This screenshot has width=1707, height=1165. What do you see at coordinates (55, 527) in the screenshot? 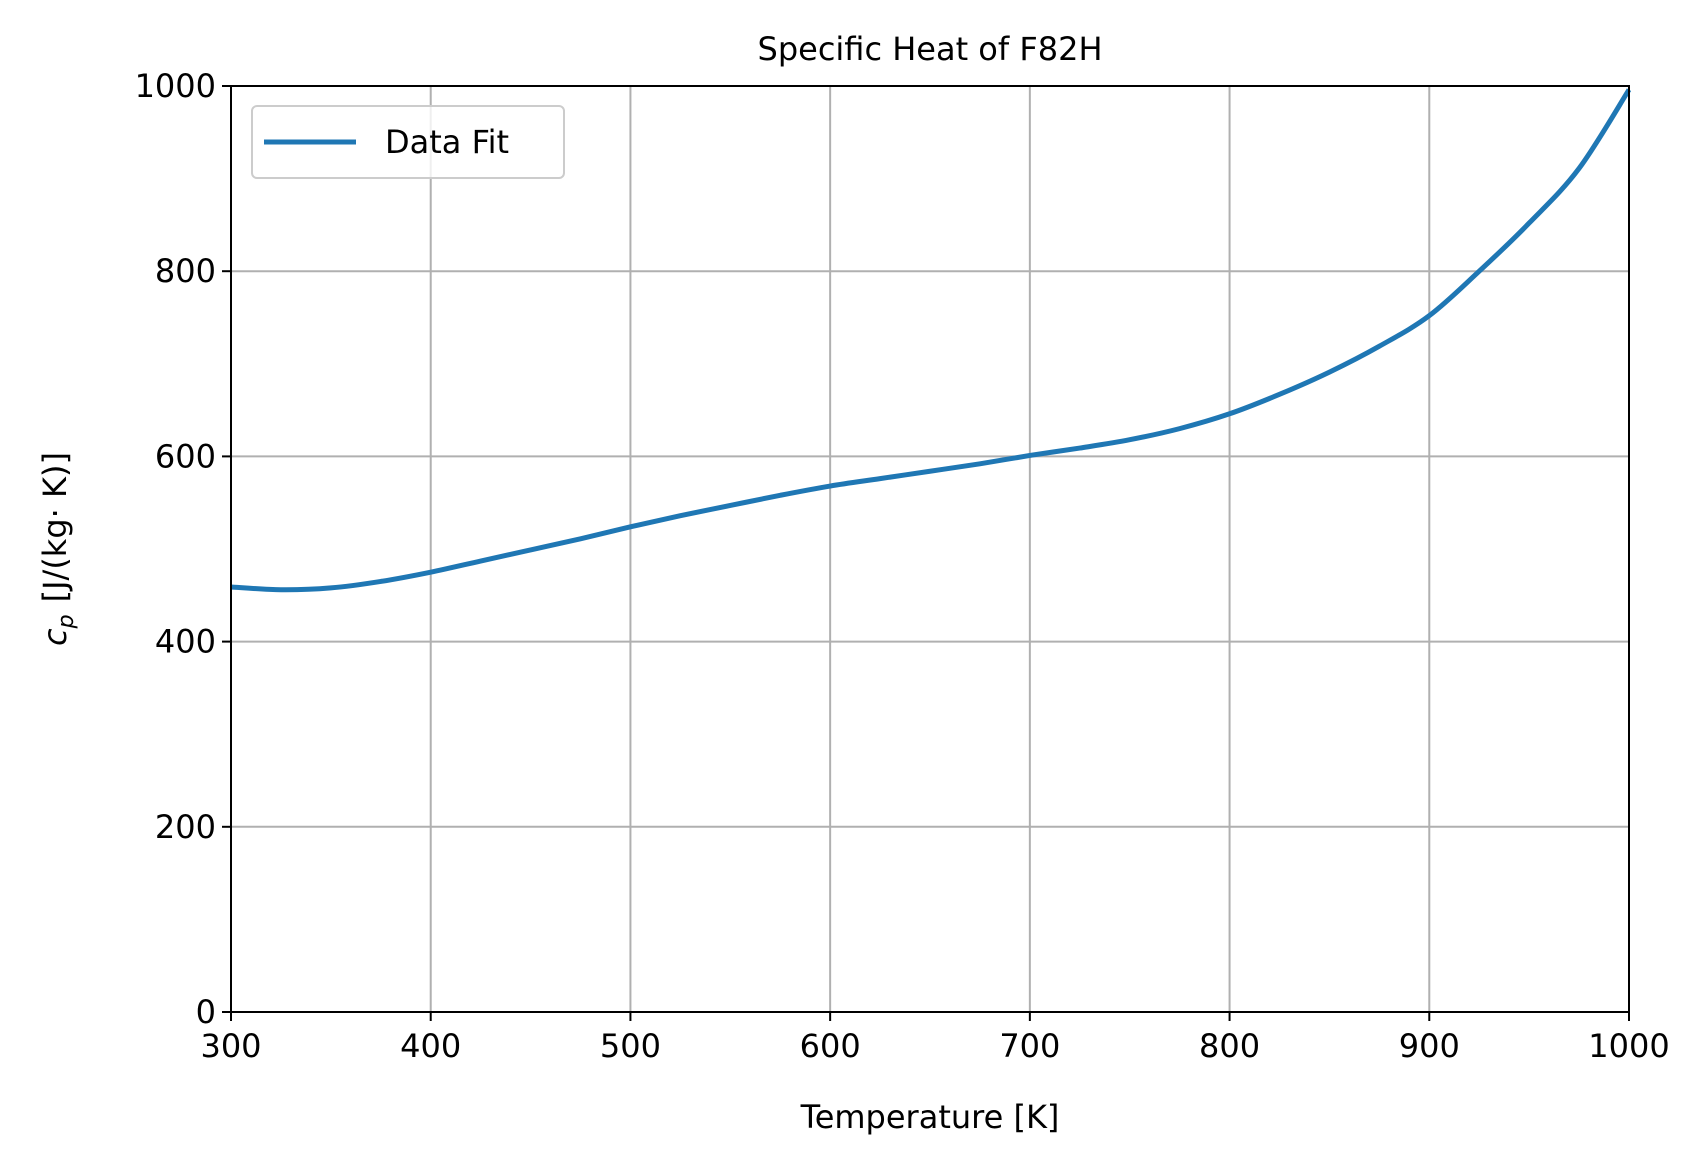
I see `y-axis-unit: [J/(kg· K)]` at bounding box center [55, 527].